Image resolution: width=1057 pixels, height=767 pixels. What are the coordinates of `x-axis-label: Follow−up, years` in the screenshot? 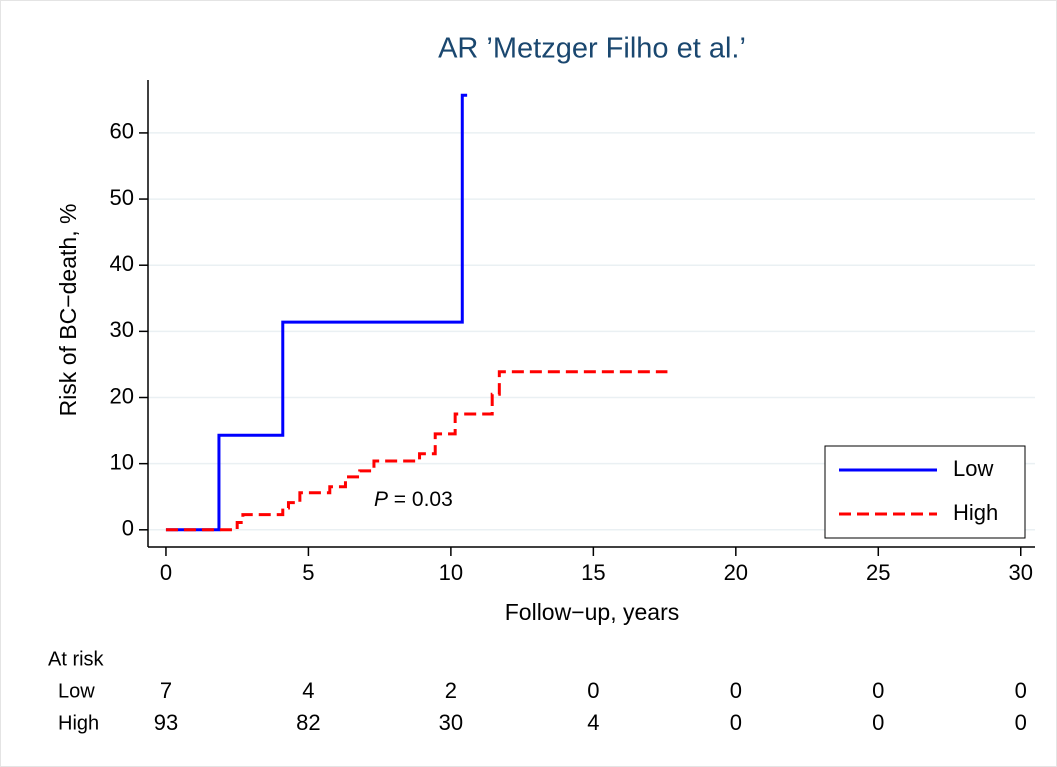 It's located at (592, 612).